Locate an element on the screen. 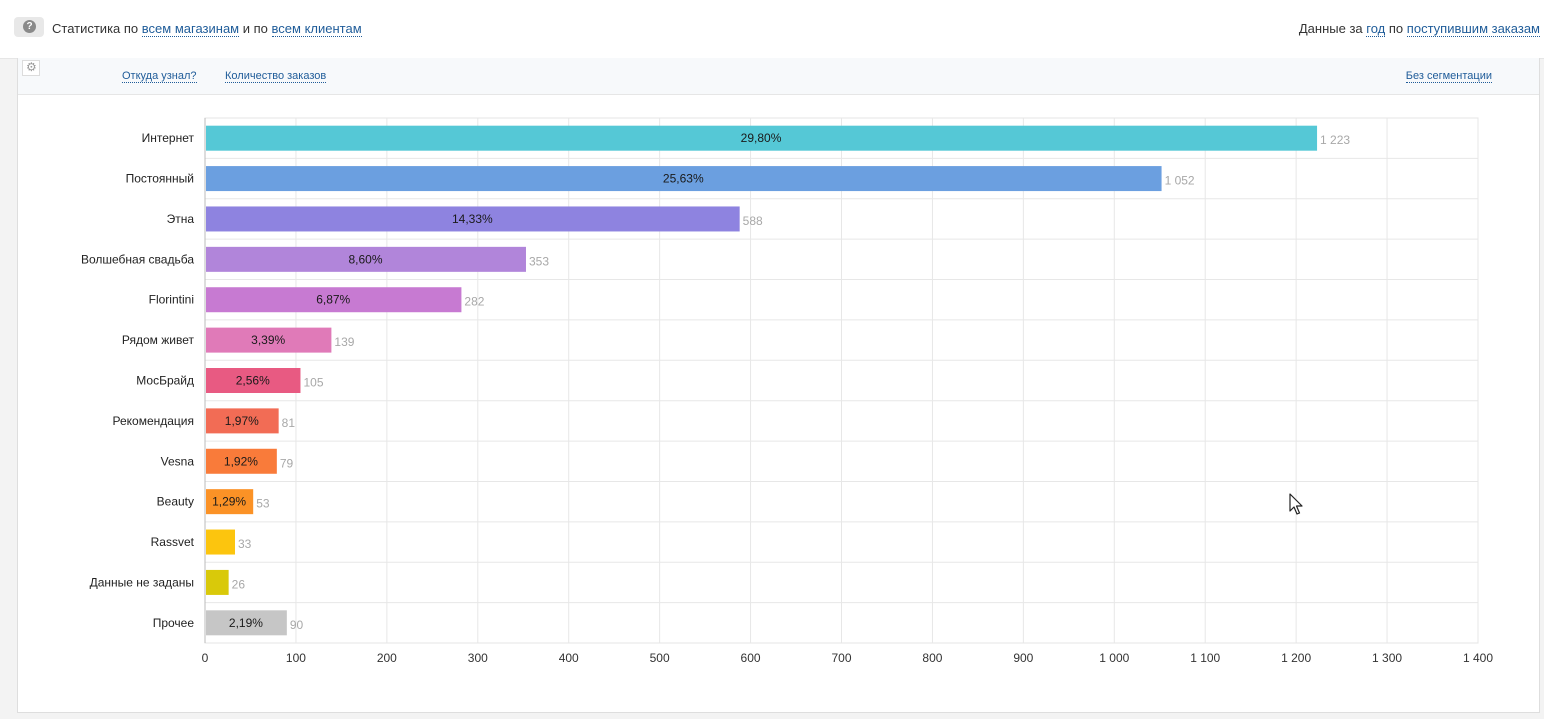 This screenshot has height=719, width=1544. gear-icon: ⚙ is located at coordinates (31, 67).